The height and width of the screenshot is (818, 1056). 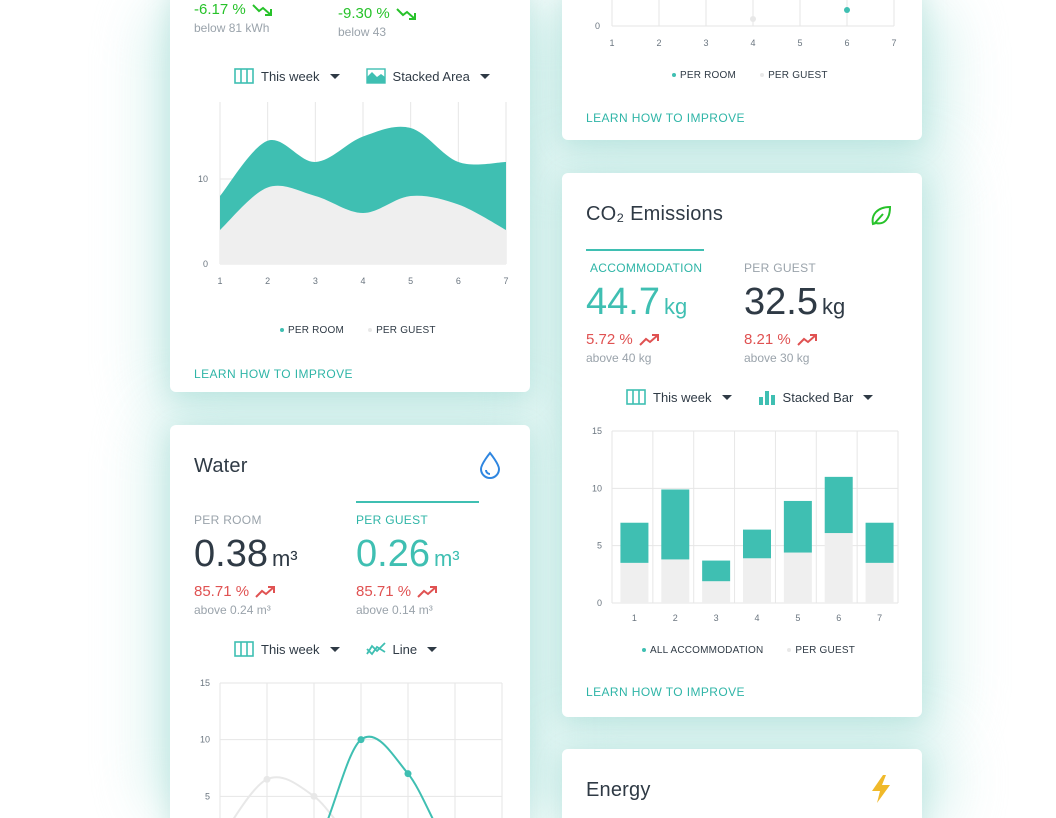 What do you see at coordinates (228, 520) in the screenshot?
I see `metric-label: PER ROOM` at bounding box center [228, 520].